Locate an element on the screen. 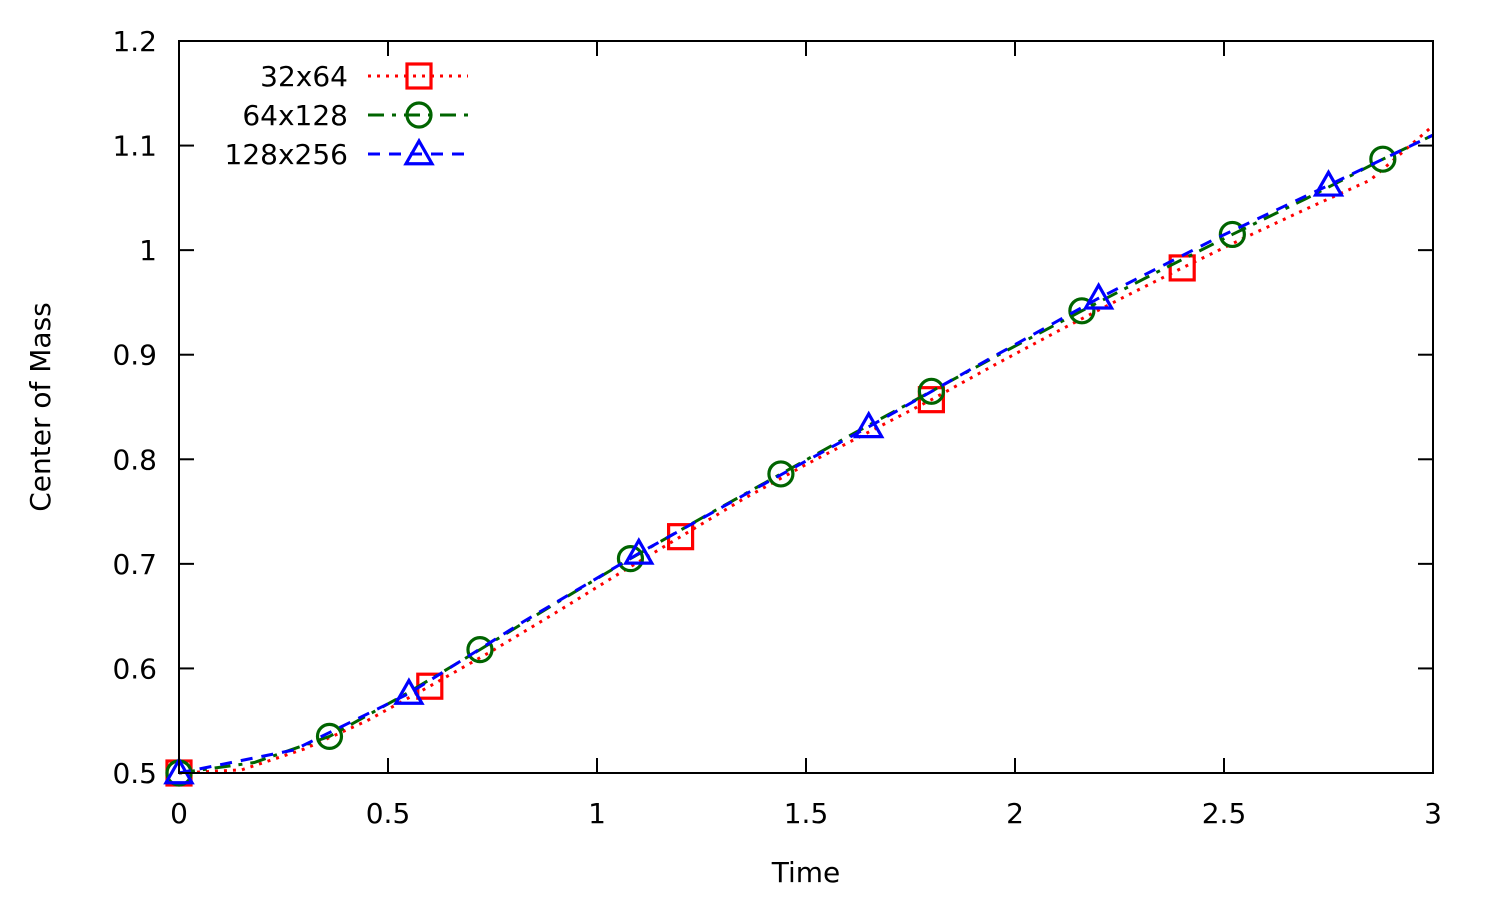  y-tick-label-2: 0.7 is located at coordinates (134, 564).